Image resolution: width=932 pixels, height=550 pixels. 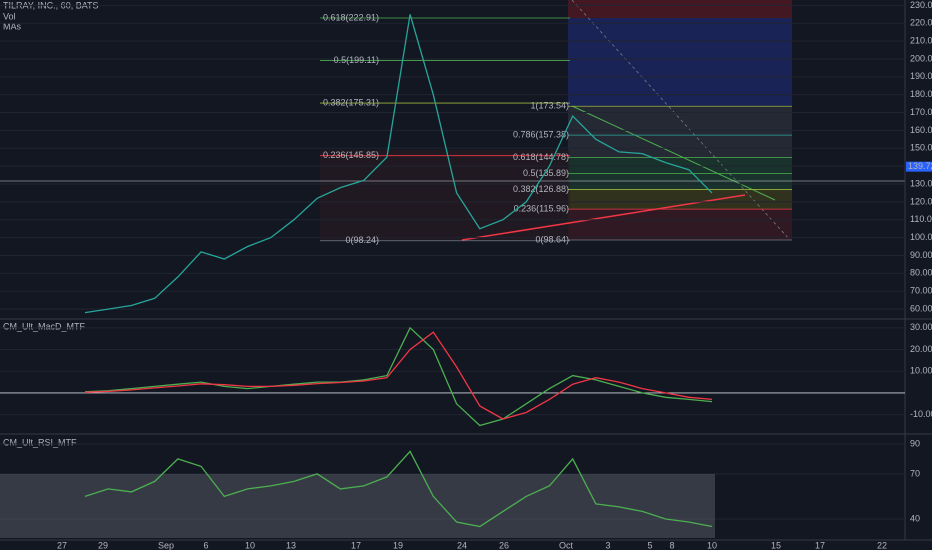 I want to click on fib-label: 0.236(115.96), so click(x=541, y=208).